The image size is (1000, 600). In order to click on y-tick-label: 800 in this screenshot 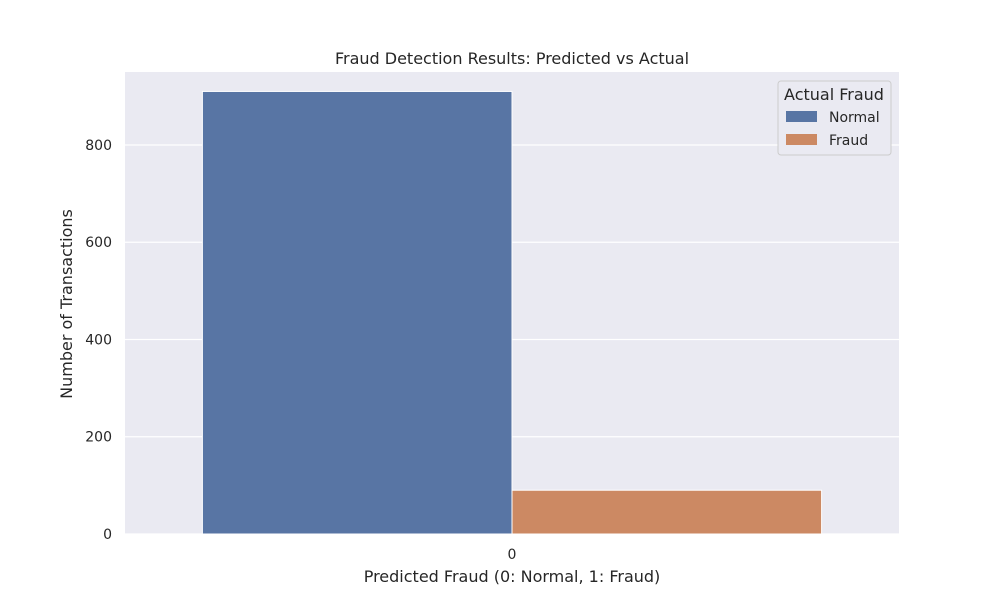, I will do `click(98, 146)`.